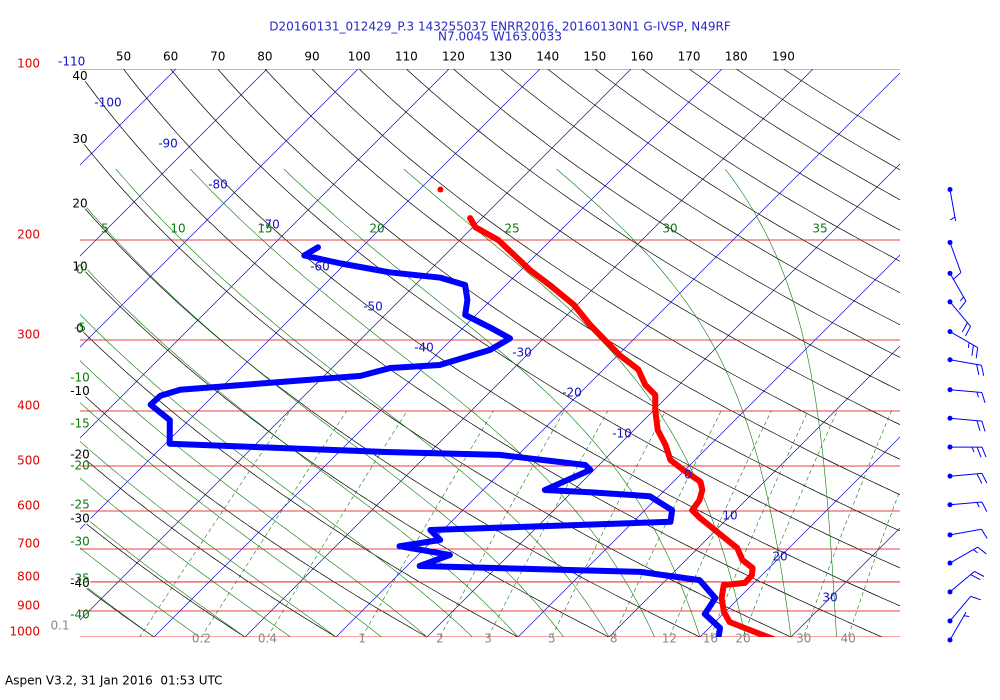 The image size is (1000, 700). Describe the element at coordinates (80, 466) in the screenshot. I see `moist-adiabat-label: -20` at that location.